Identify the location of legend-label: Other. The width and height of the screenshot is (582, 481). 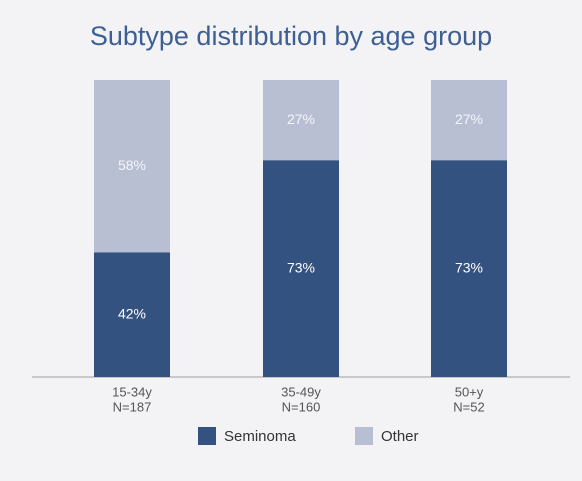
(400, 436).